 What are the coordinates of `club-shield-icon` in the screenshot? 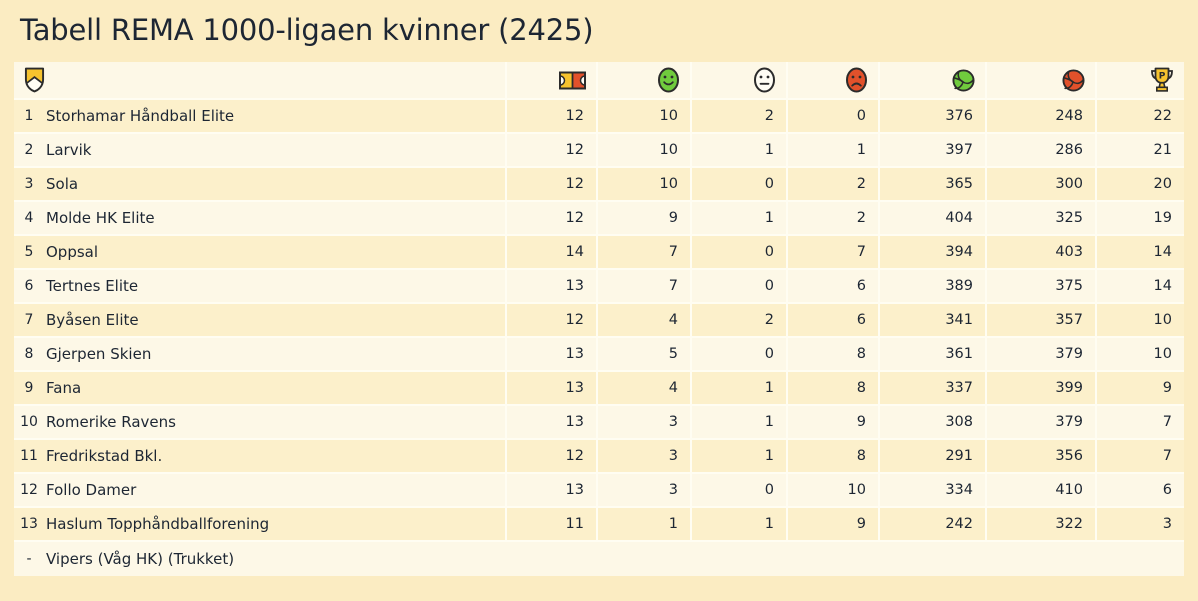 It's located at (34, 80).